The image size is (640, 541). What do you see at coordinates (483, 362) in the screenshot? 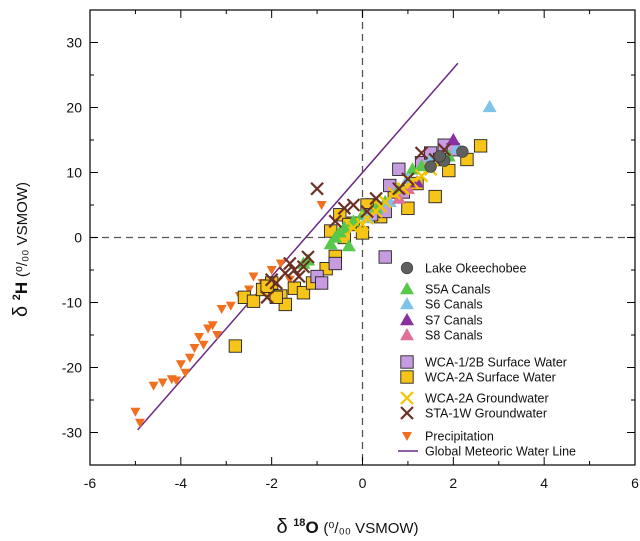
I see `legend-item-wca1: WCA-1/2B Surface Water` at bounding box center [483, 362].